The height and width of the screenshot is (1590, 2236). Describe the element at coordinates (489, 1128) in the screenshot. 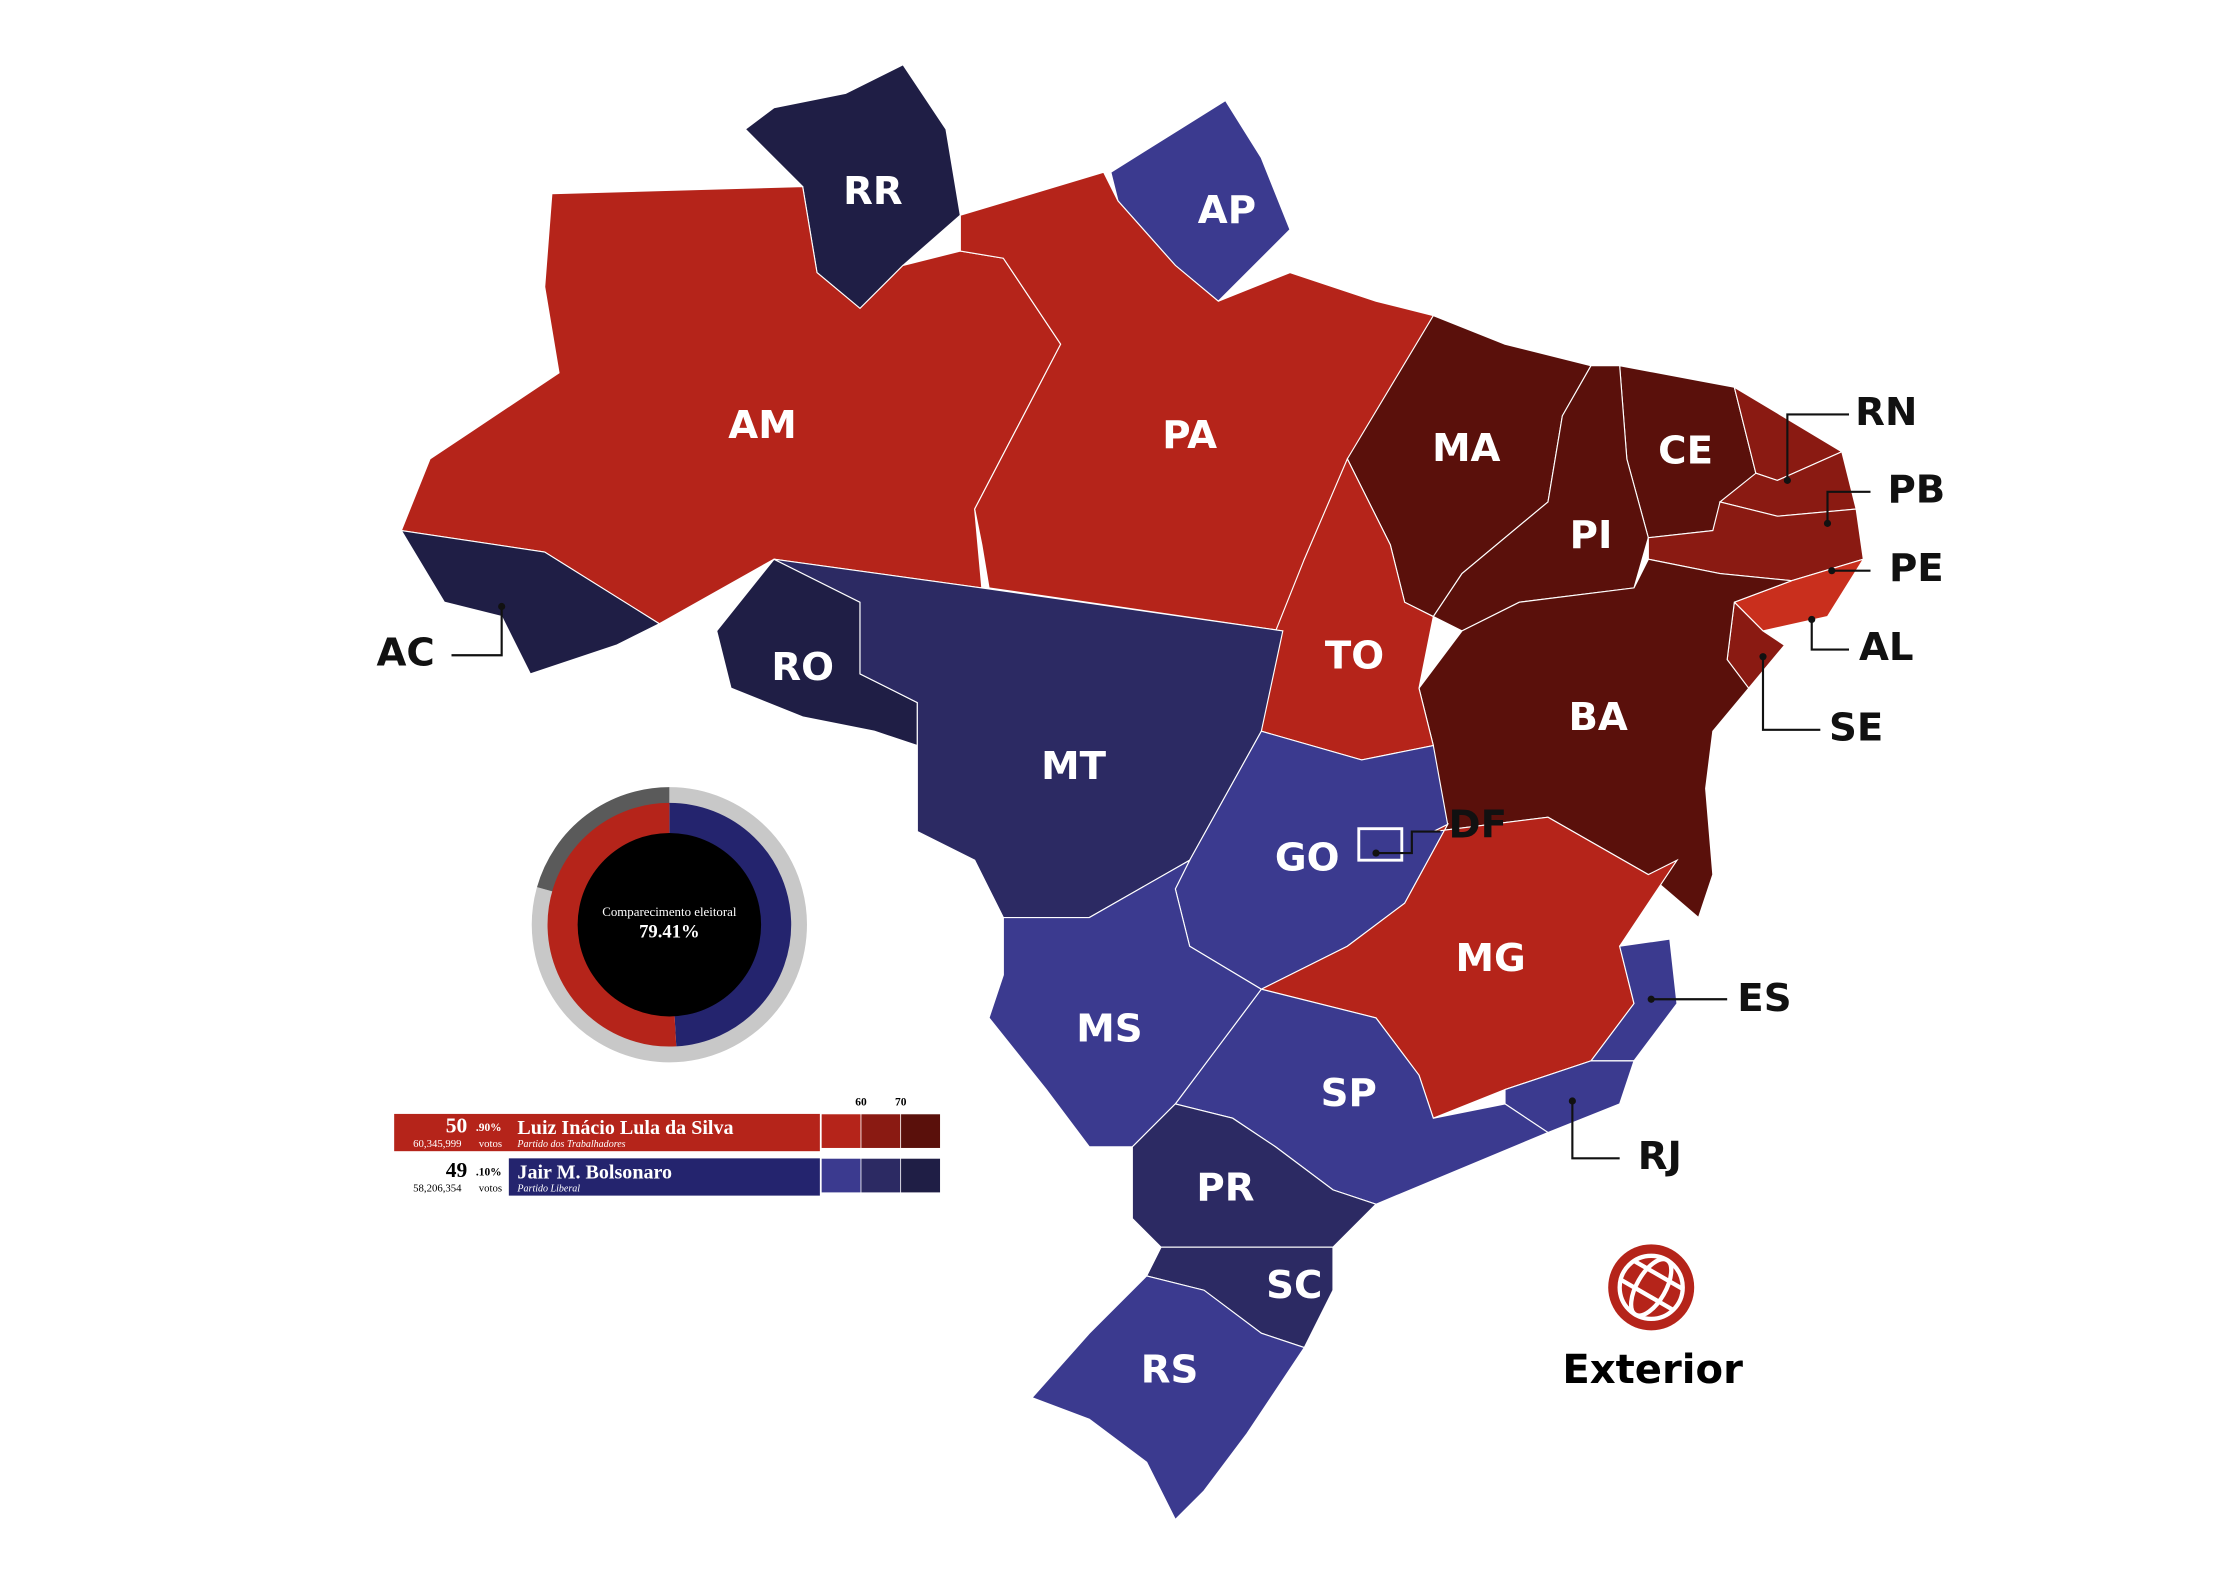

I see `candidate-pct-decimal: .90%` at that location.